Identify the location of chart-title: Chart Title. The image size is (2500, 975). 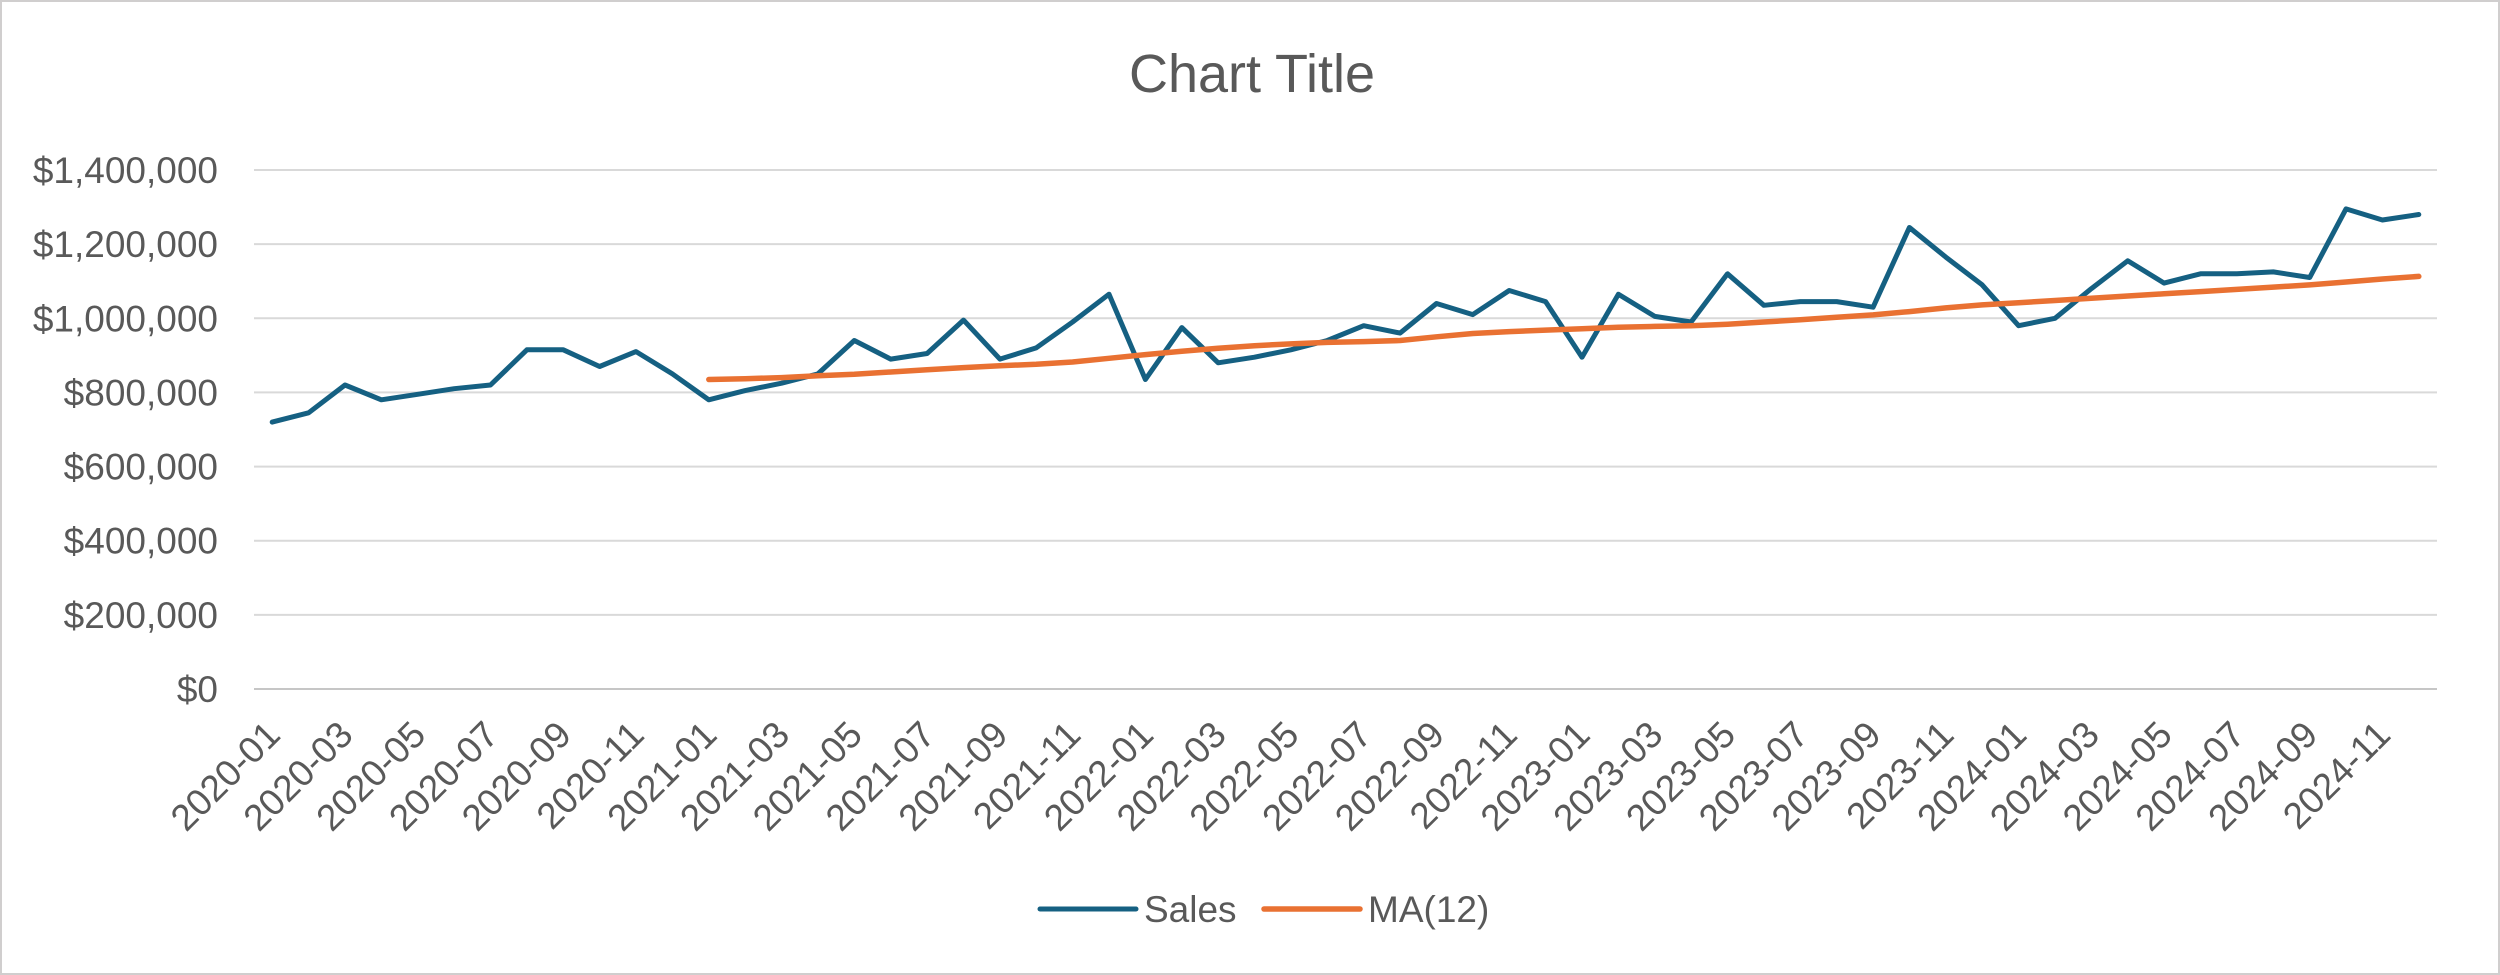
(1252, 74).